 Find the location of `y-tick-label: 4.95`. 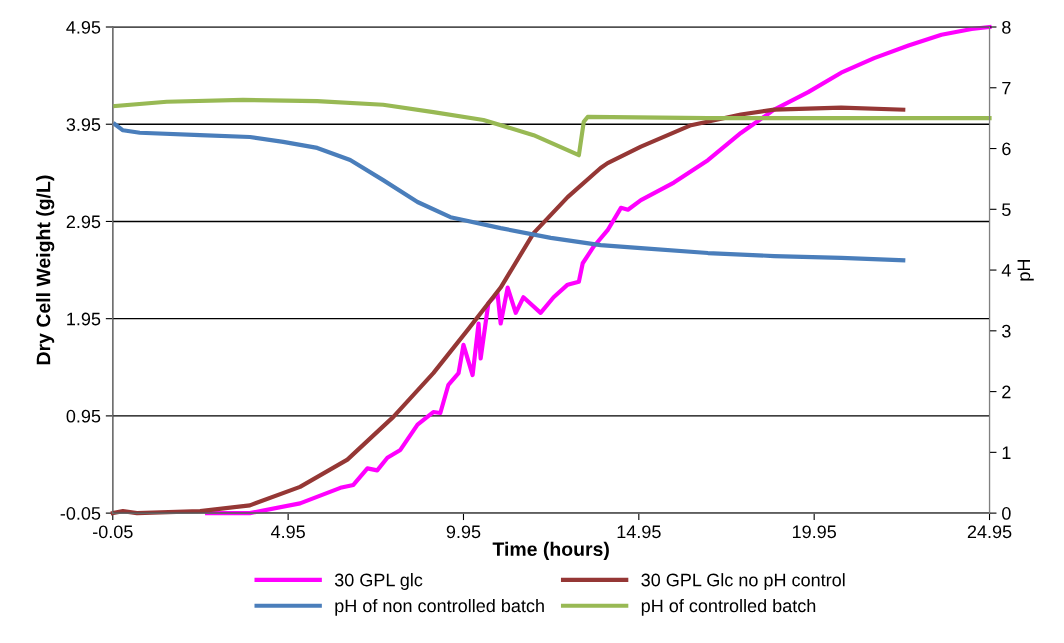

y-tick-label: 4.95 is located at coordinates (83, 27).